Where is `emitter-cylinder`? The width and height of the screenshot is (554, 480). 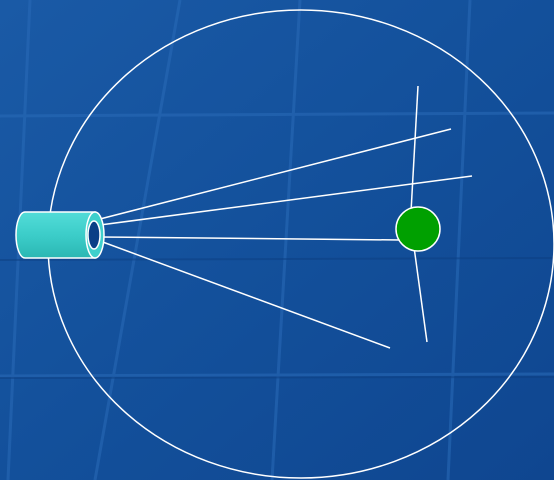 emitter-cylinder is located at coordinates (60, 235).